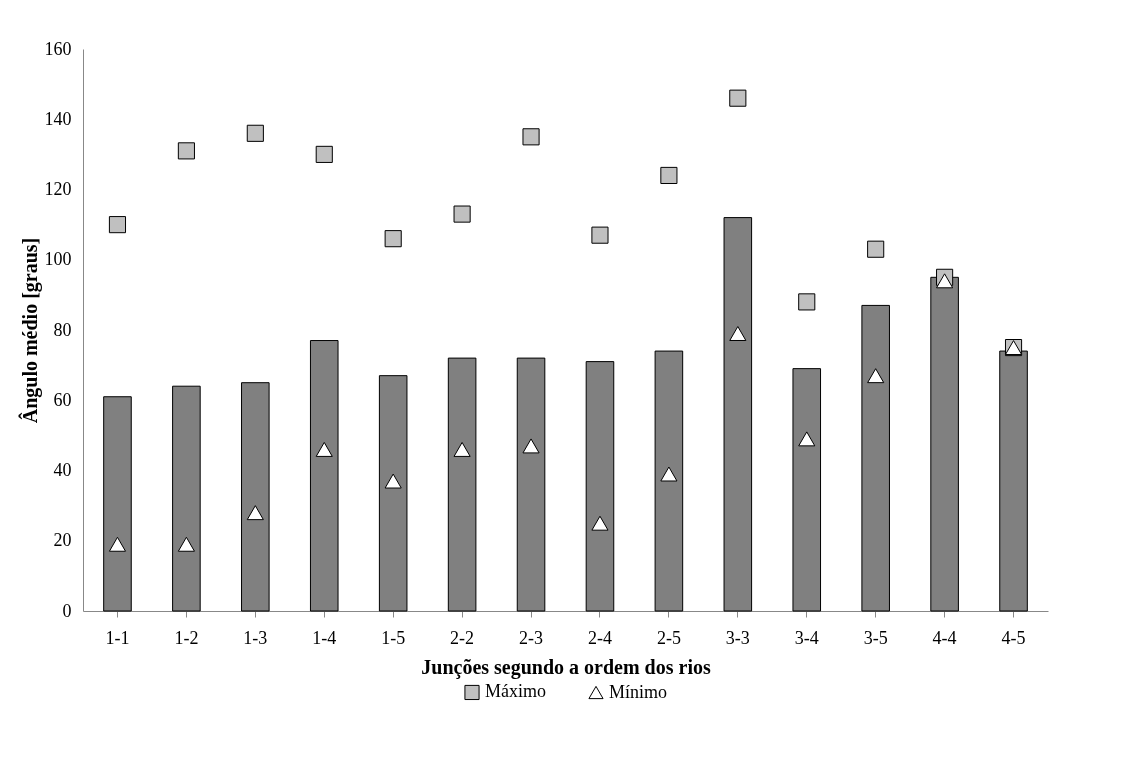 This screenshot has height=758, width=1126. What do you see at coordinates (1013, 637) in the screenshot?
I see `x-tick-label: 4-5` at bounding box center [1013, 637].